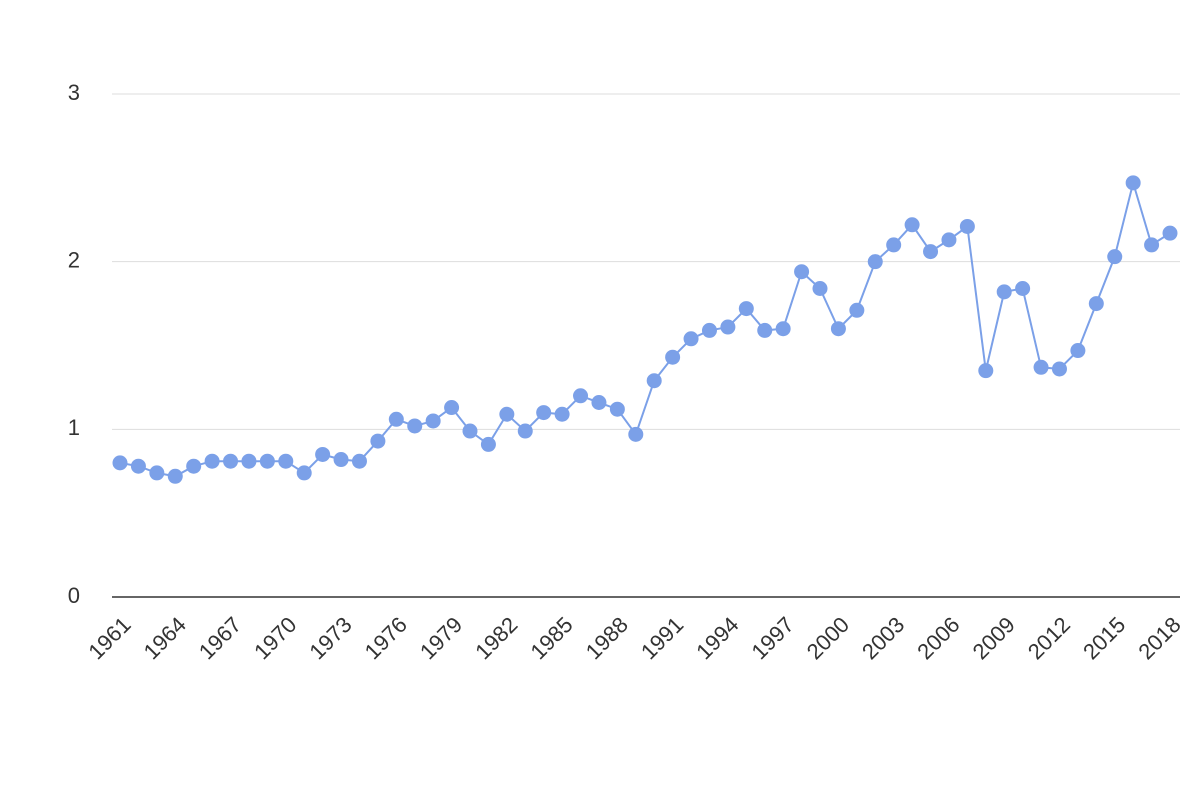 The image size is (1200, 800). Describe the element at coordinates (74, 259) in the screenshot. I see `y-tick-label: 2` at that location.